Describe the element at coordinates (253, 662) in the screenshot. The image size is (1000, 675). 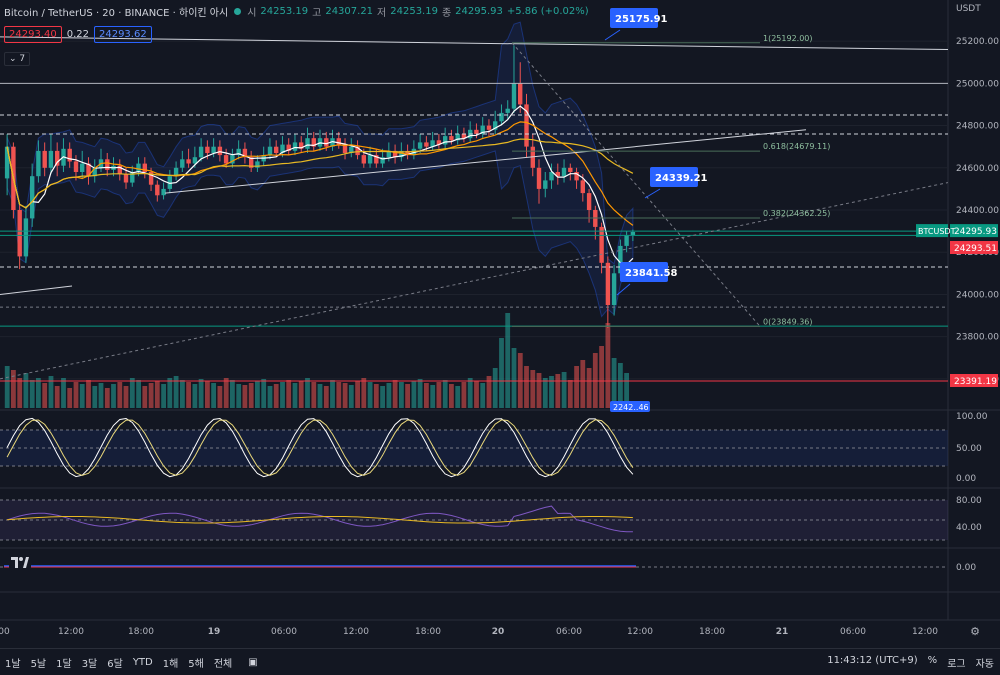
I see `calendar-range-icon: ▣` at that location.